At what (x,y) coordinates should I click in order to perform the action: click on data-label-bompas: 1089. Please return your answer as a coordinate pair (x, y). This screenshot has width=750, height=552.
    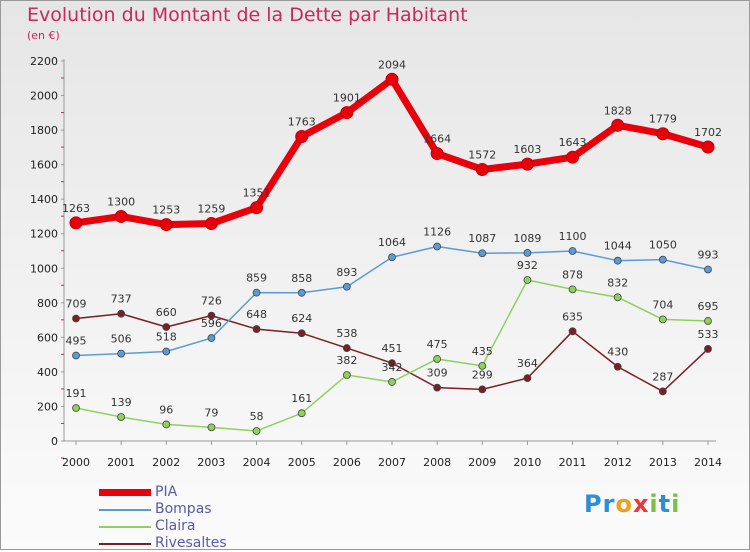
    Looking at the image, I should click on (527, 238).